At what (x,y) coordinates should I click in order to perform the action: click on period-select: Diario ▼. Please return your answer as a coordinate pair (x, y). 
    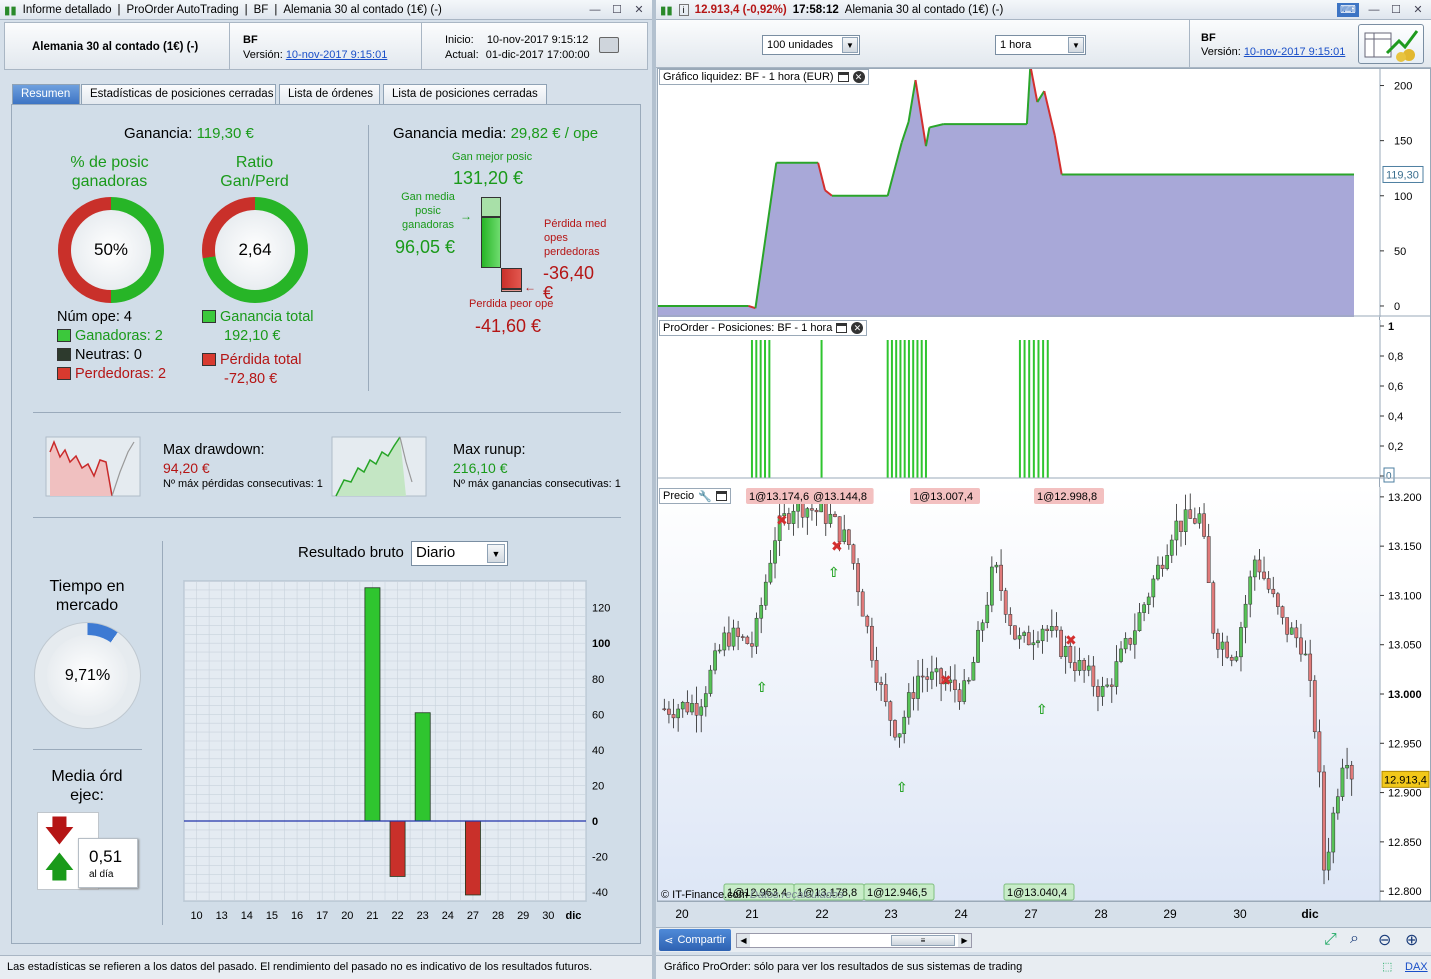
    Looking at the image, I should click on (459, 553).